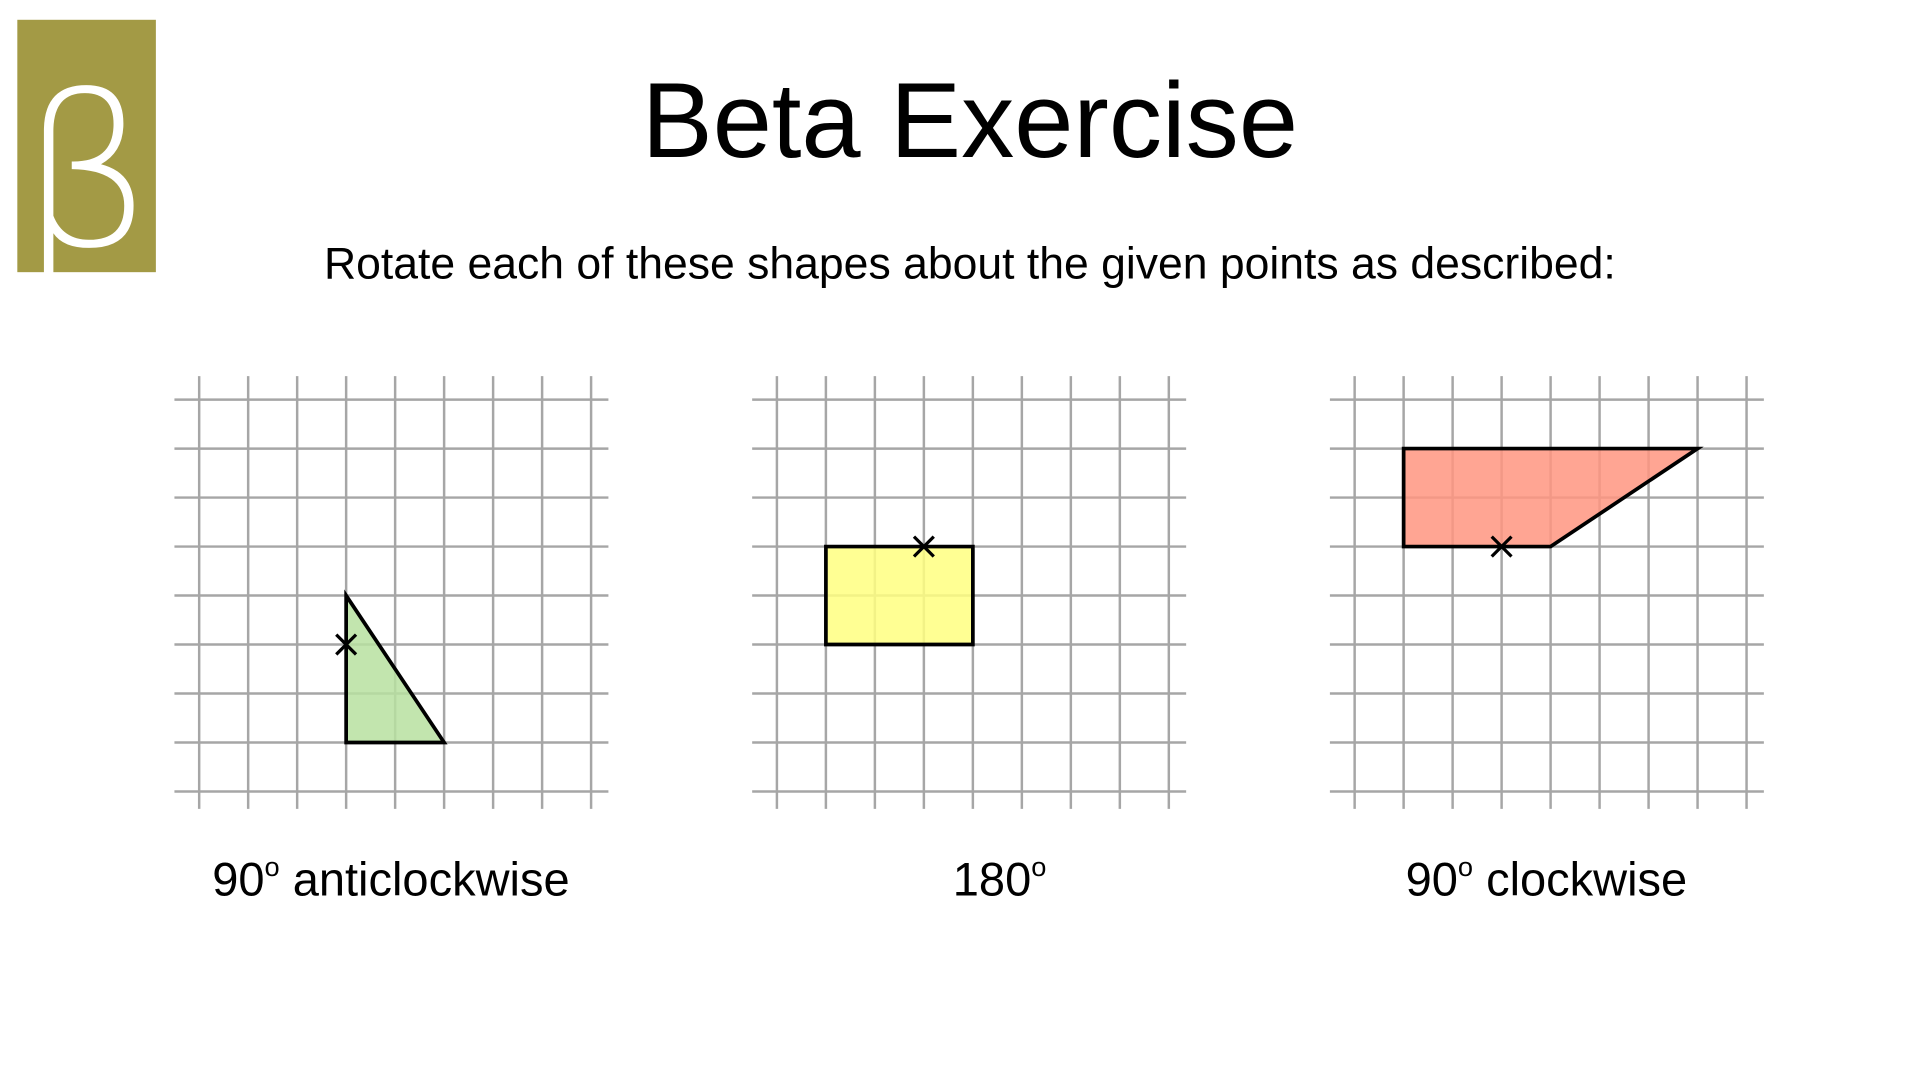 This screenshot has width=1920, height=1080. I want to click on svg-text: 90o clockwise, so click(1547, 878).